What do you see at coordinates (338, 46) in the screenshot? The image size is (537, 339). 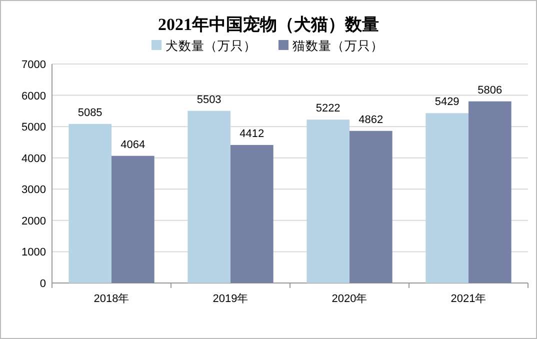 I see `legend-label: 猫数量（万只）` at bounding box center [338, 46].